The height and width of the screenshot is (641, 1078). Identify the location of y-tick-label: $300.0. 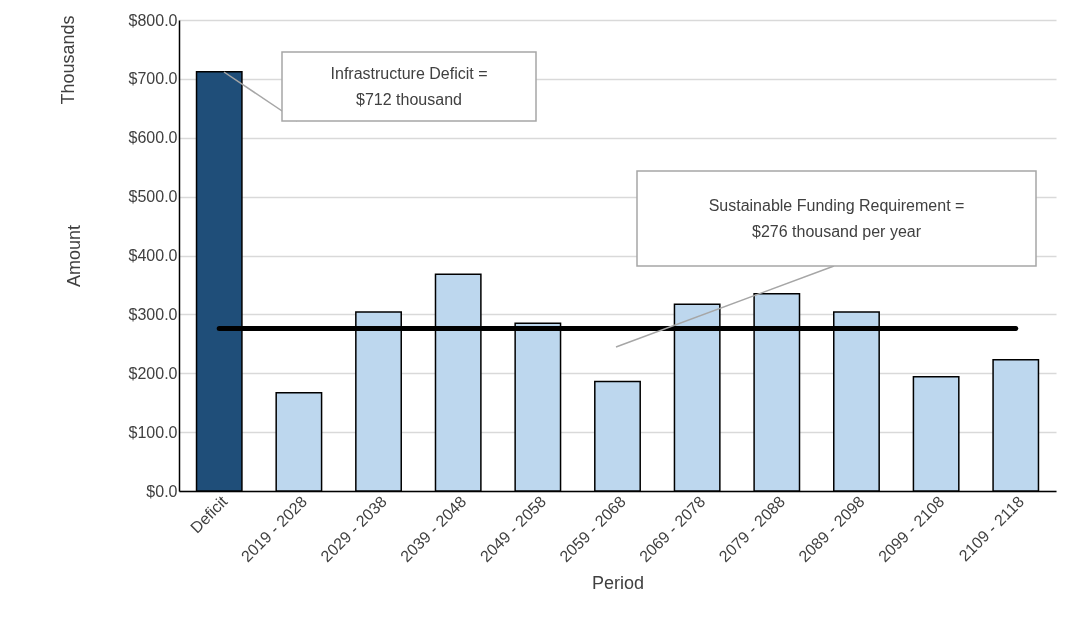
(153, 314).